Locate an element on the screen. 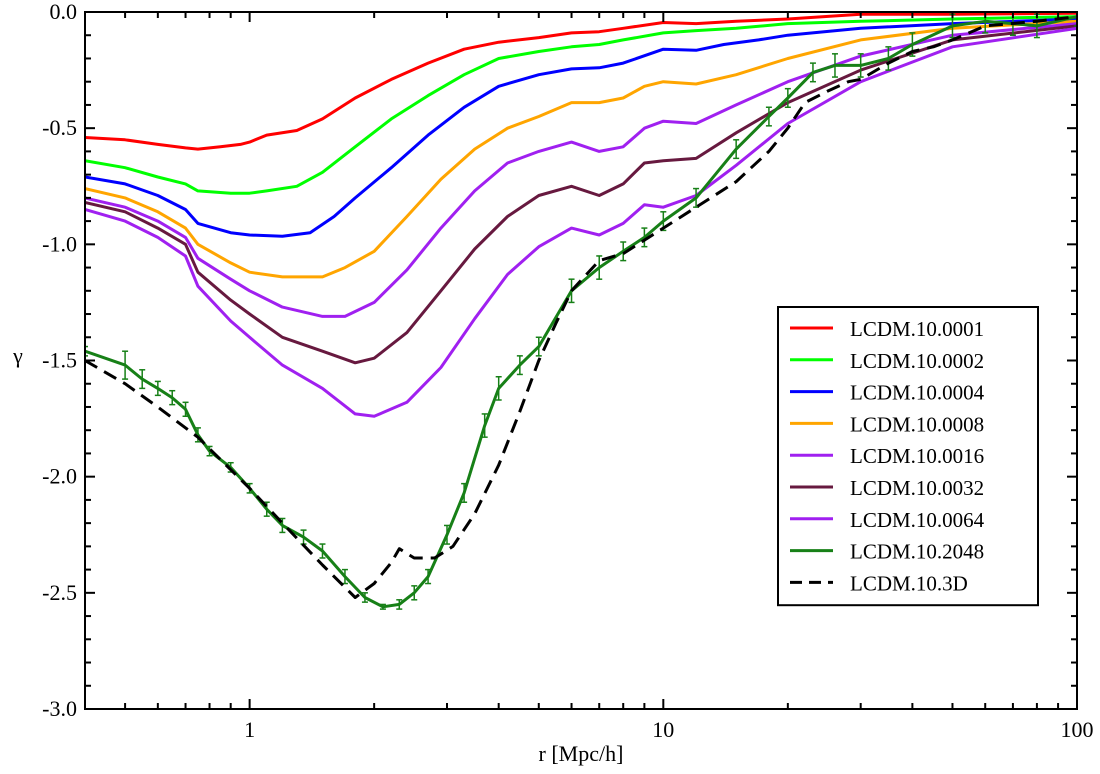  x-axis-label: r [Mpc/h] is located at coordinates (581, 753).